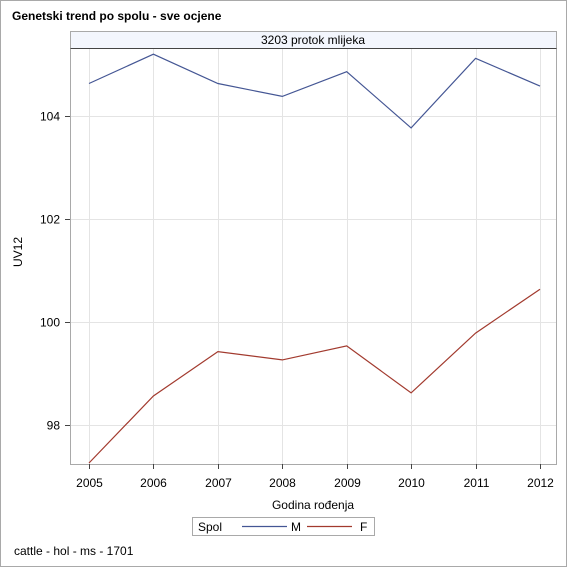 Image resolution: width=567 pixels, height=567 pixels. I want to click on y-tick-label: 104, so click(50, 117).